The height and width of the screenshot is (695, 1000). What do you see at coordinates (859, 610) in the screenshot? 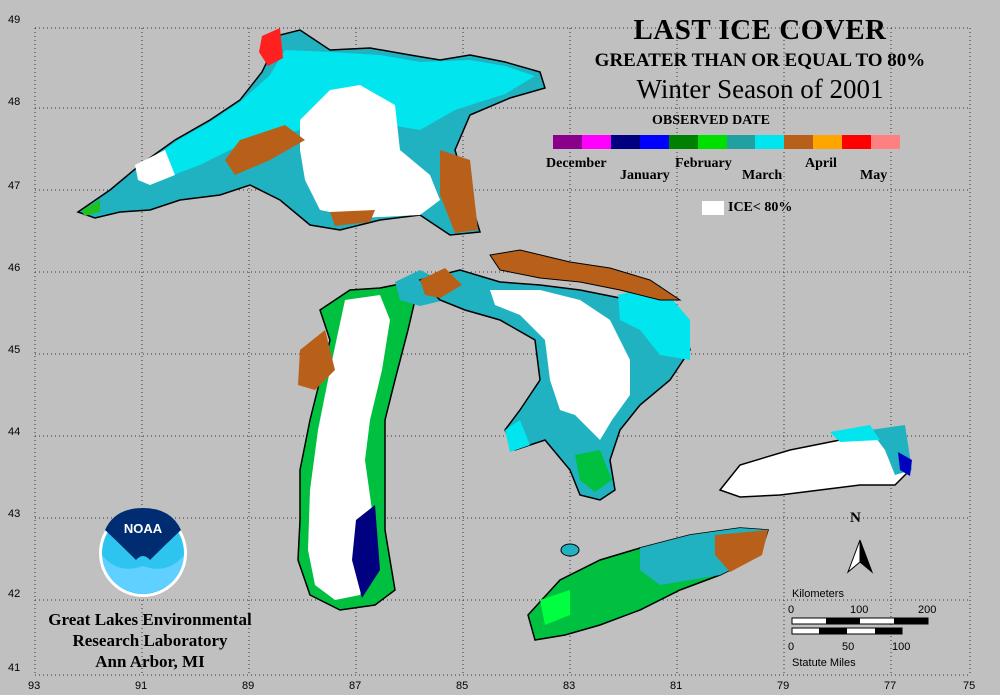
I see `scale-km-tick: 100` at bounding box center [859, 610].